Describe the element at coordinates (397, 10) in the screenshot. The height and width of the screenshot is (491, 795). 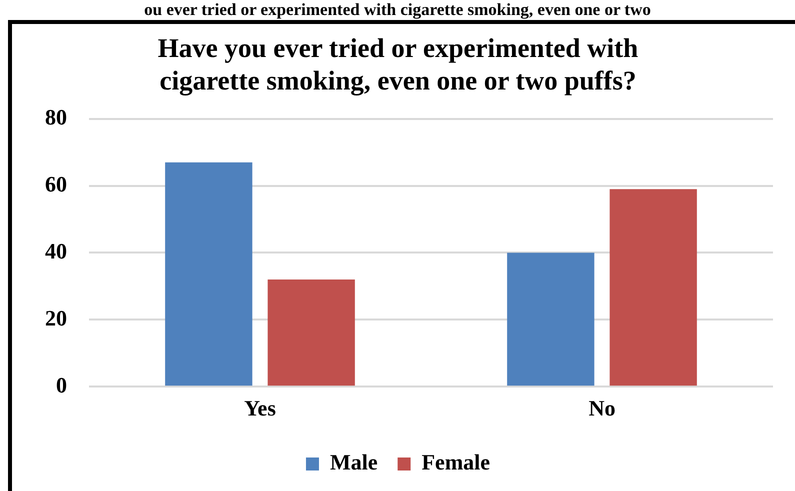
I see `text: ou ever tried or experimented with cigarette smoking, even one or two` at that location.